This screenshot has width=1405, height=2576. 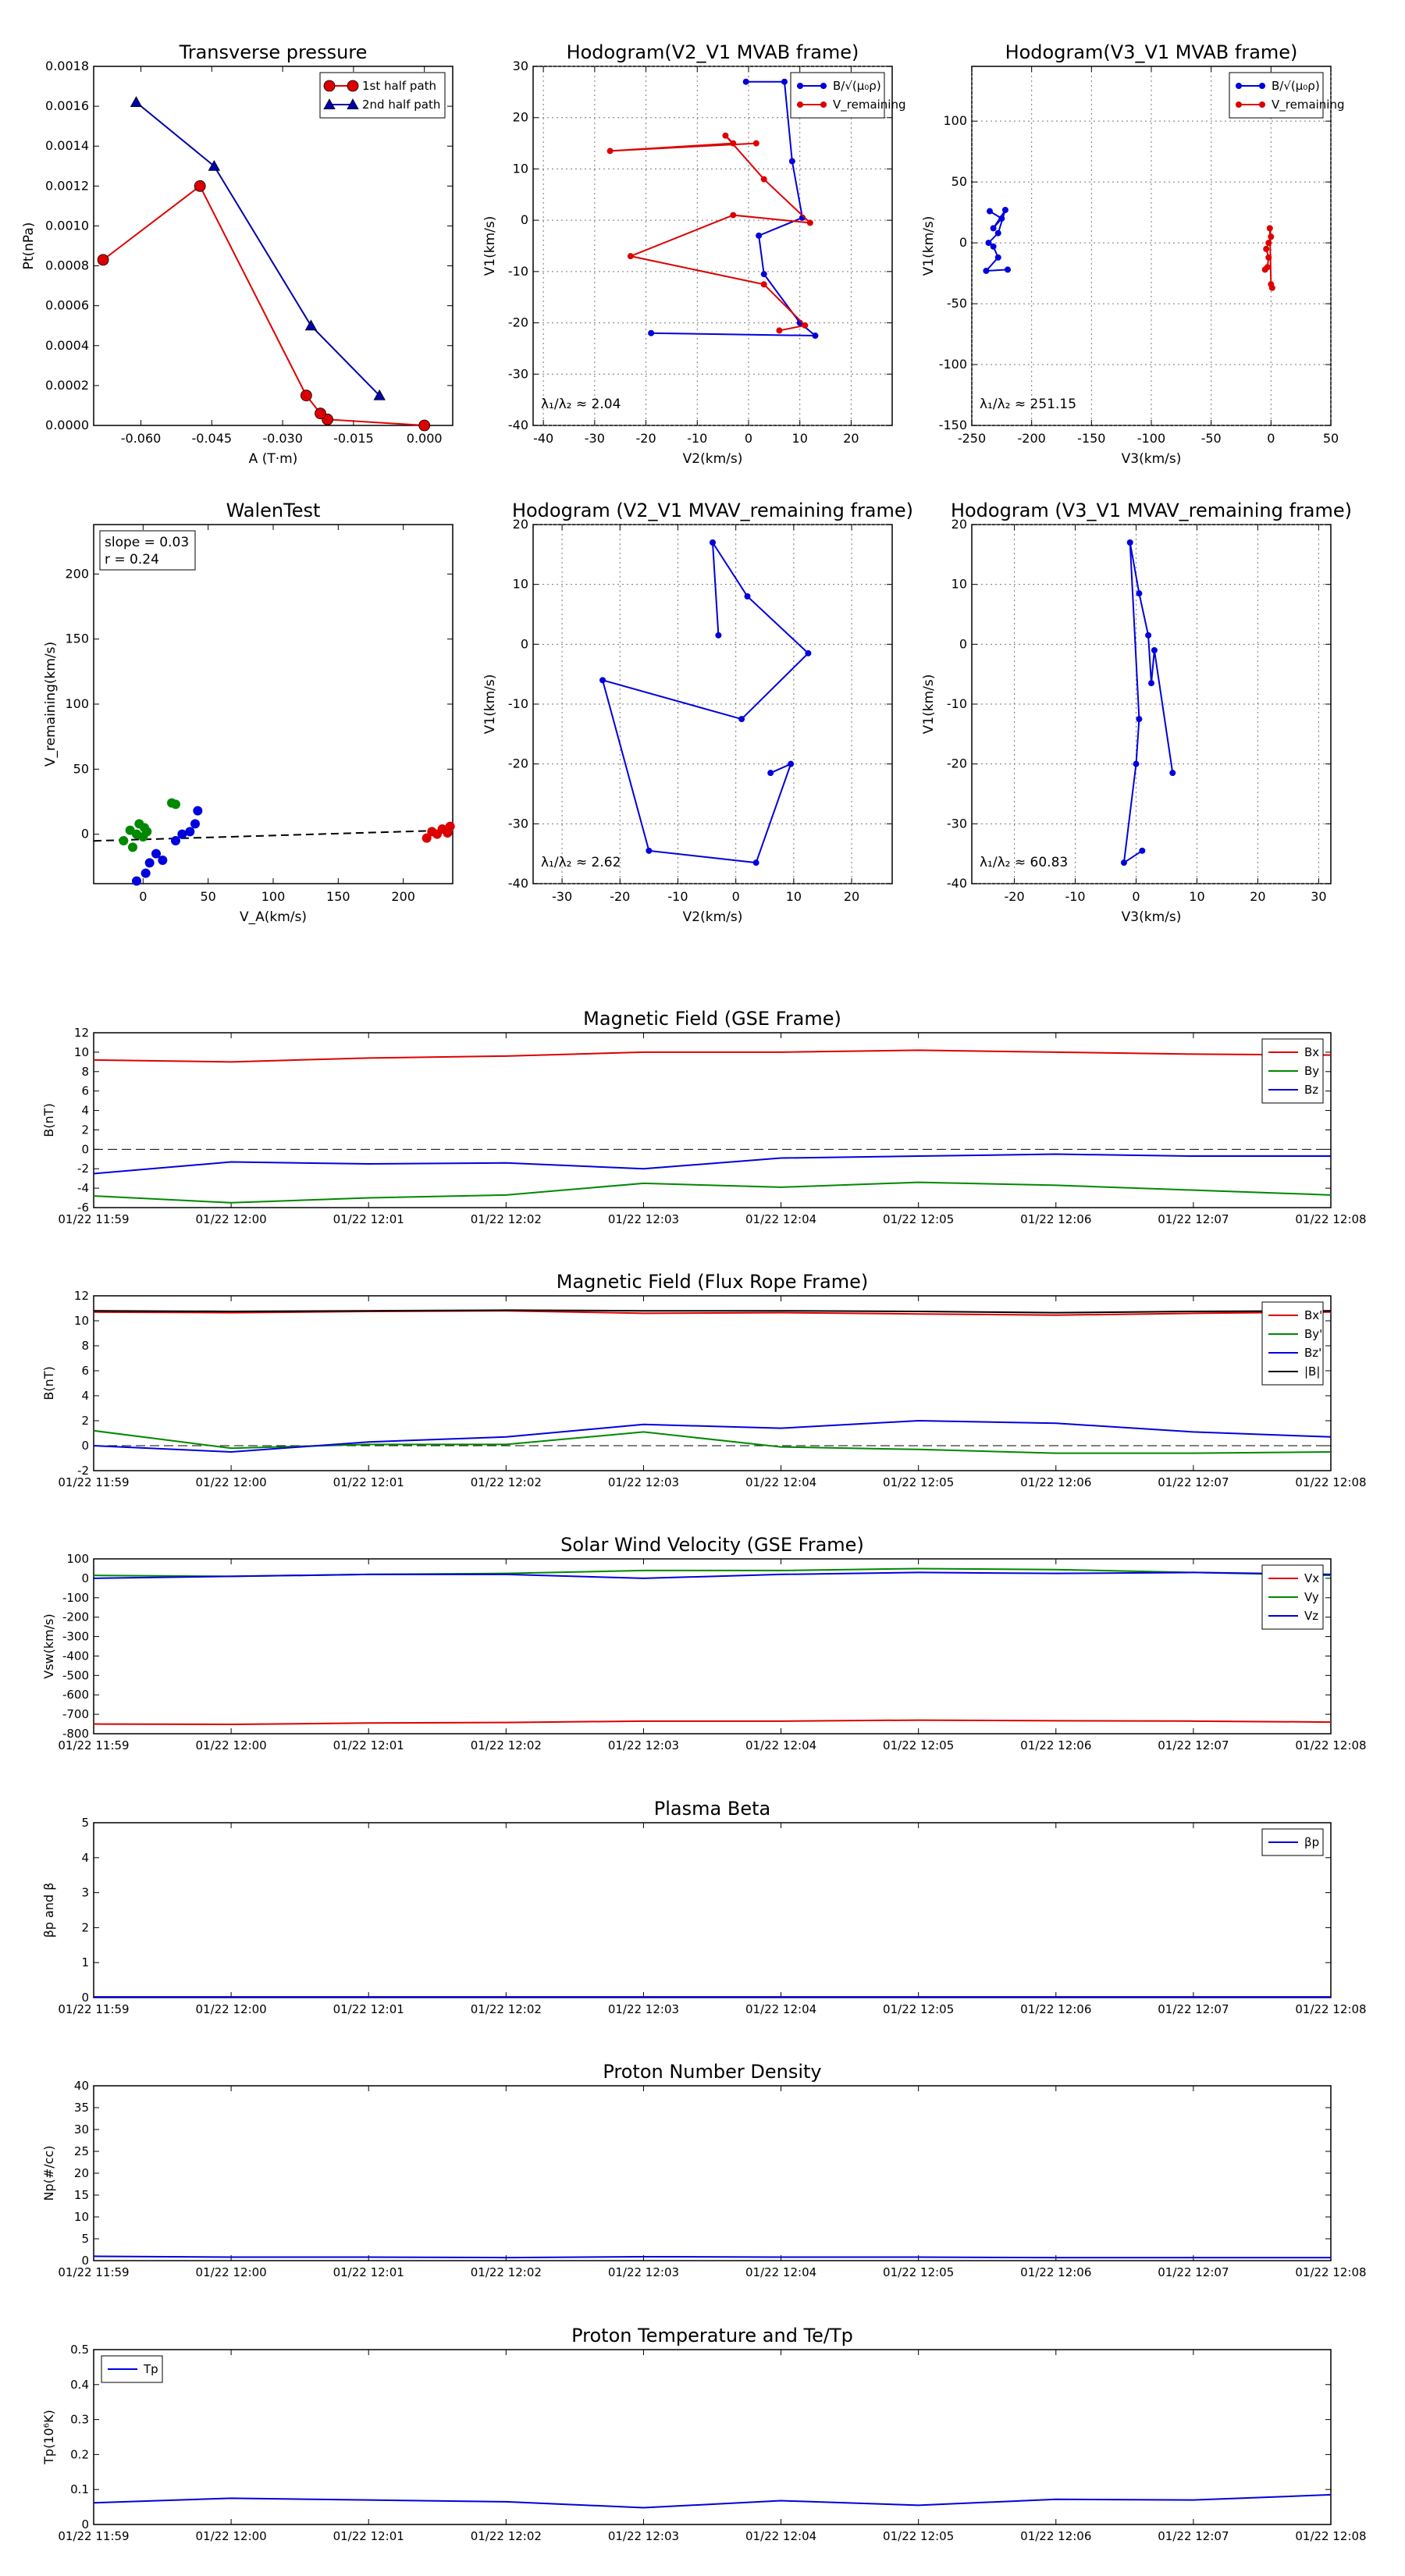 What do you see at coordinates (49, 1383) in the screenshot?
I see `y-axis-label: B(nT)` at bounding box center [49, 1383].